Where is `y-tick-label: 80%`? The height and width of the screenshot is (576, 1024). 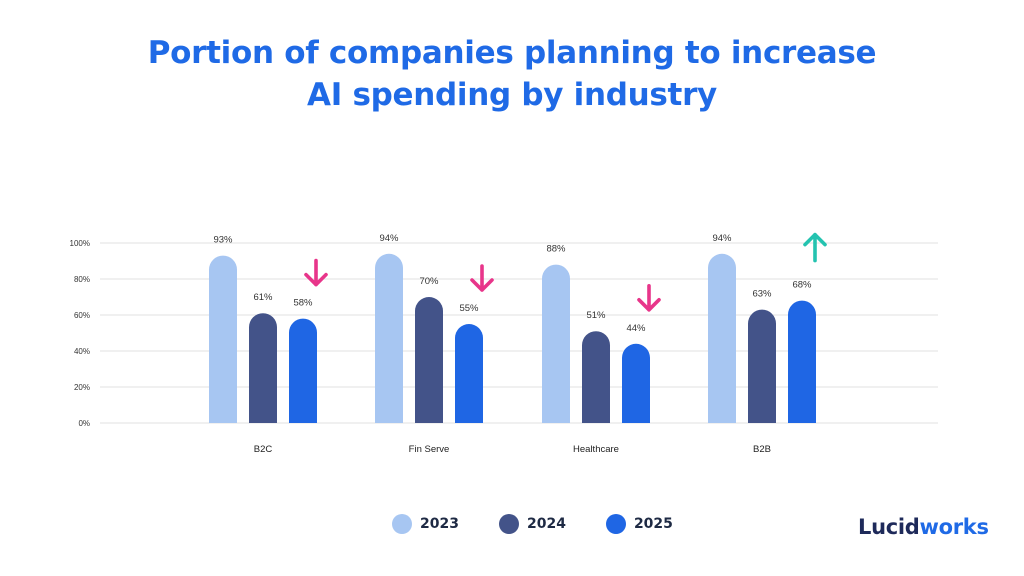 y-tick-label: 80% is located at coordinates (82, 279).